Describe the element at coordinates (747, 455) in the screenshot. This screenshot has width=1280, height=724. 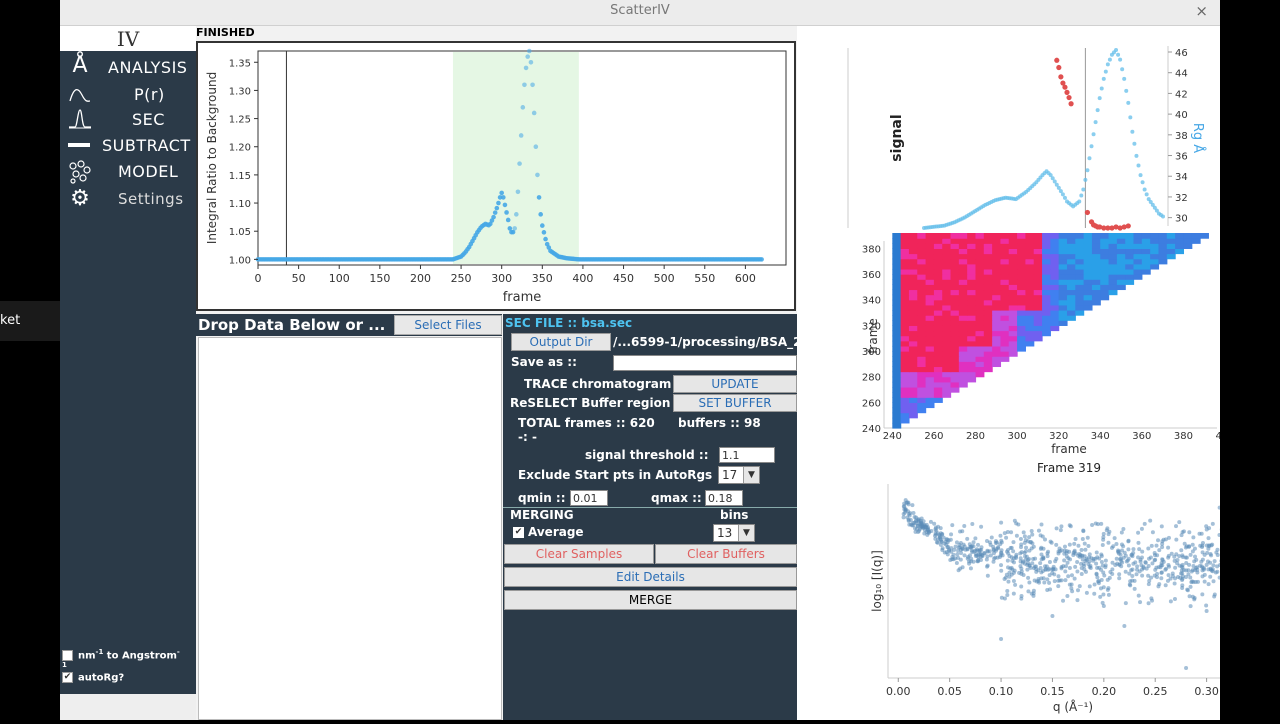
I see `signal-threshold-input` at that location.